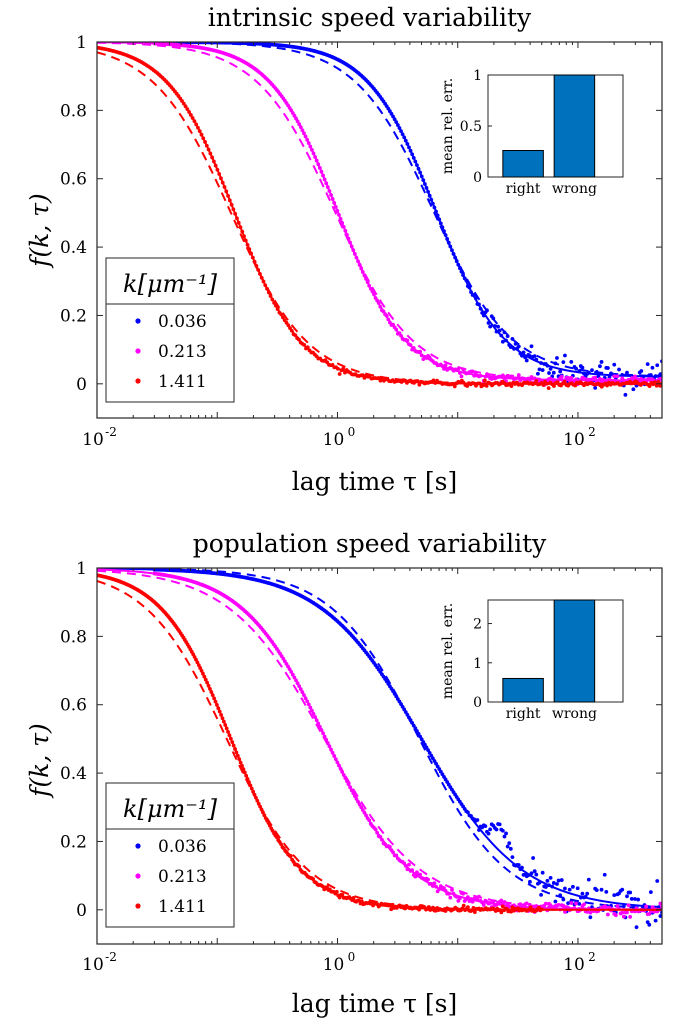  What do you see at coordinates (73, 637) in the screenshot?
I see `y-tick-label: 0.8` at bounding box center [73, 637].